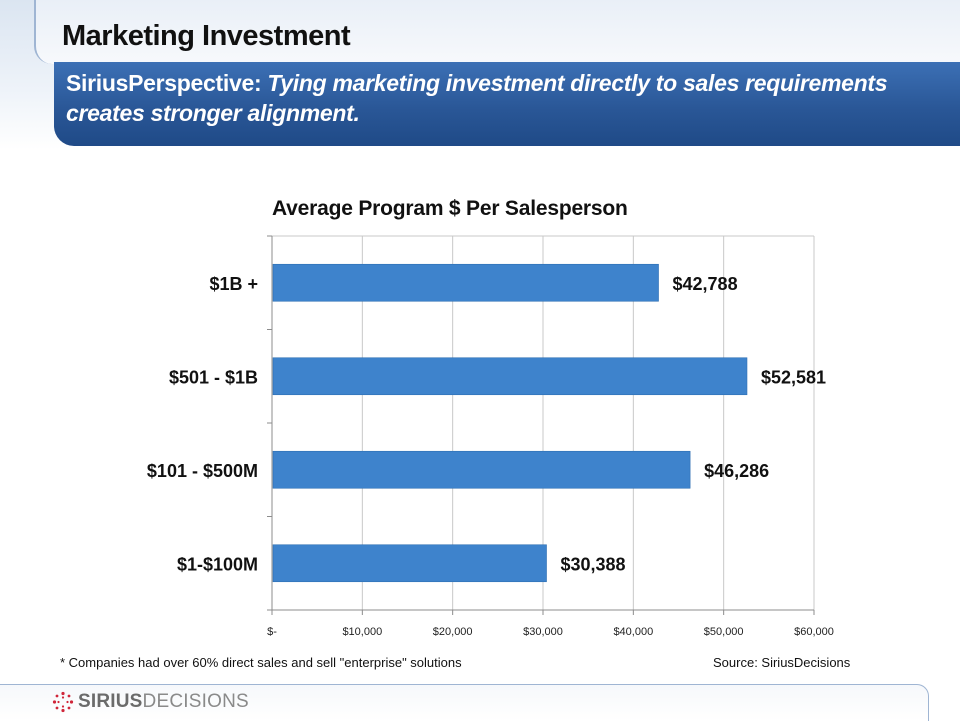 The width and height of the screenshot is (960, 721). Describe the element at coordinates (450, 208) in the screenshot. I see `chart-title: Average Program $ Per Salesperson` at that location.